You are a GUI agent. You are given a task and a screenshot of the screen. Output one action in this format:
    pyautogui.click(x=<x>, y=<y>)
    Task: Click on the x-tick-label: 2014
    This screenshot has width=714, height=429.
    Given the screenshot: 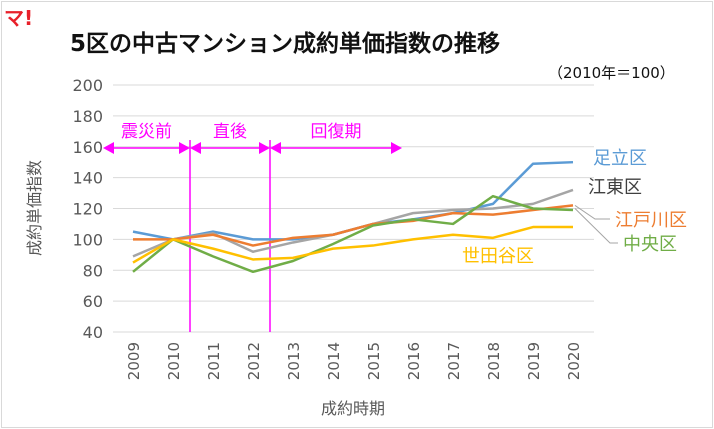 What is the action you would take?
    pyautogui.click(x=334, y=361)
    